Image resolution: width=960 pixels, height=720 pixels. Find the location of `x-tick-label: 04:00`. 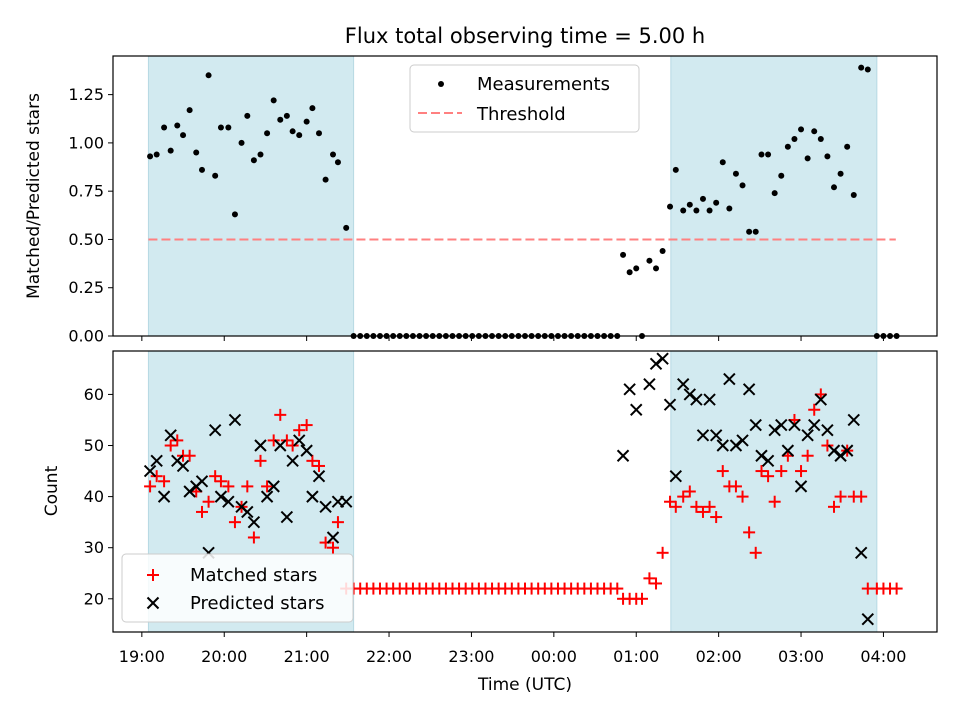

x-tick-label: 04:00 is located at coordinates (883, 656).